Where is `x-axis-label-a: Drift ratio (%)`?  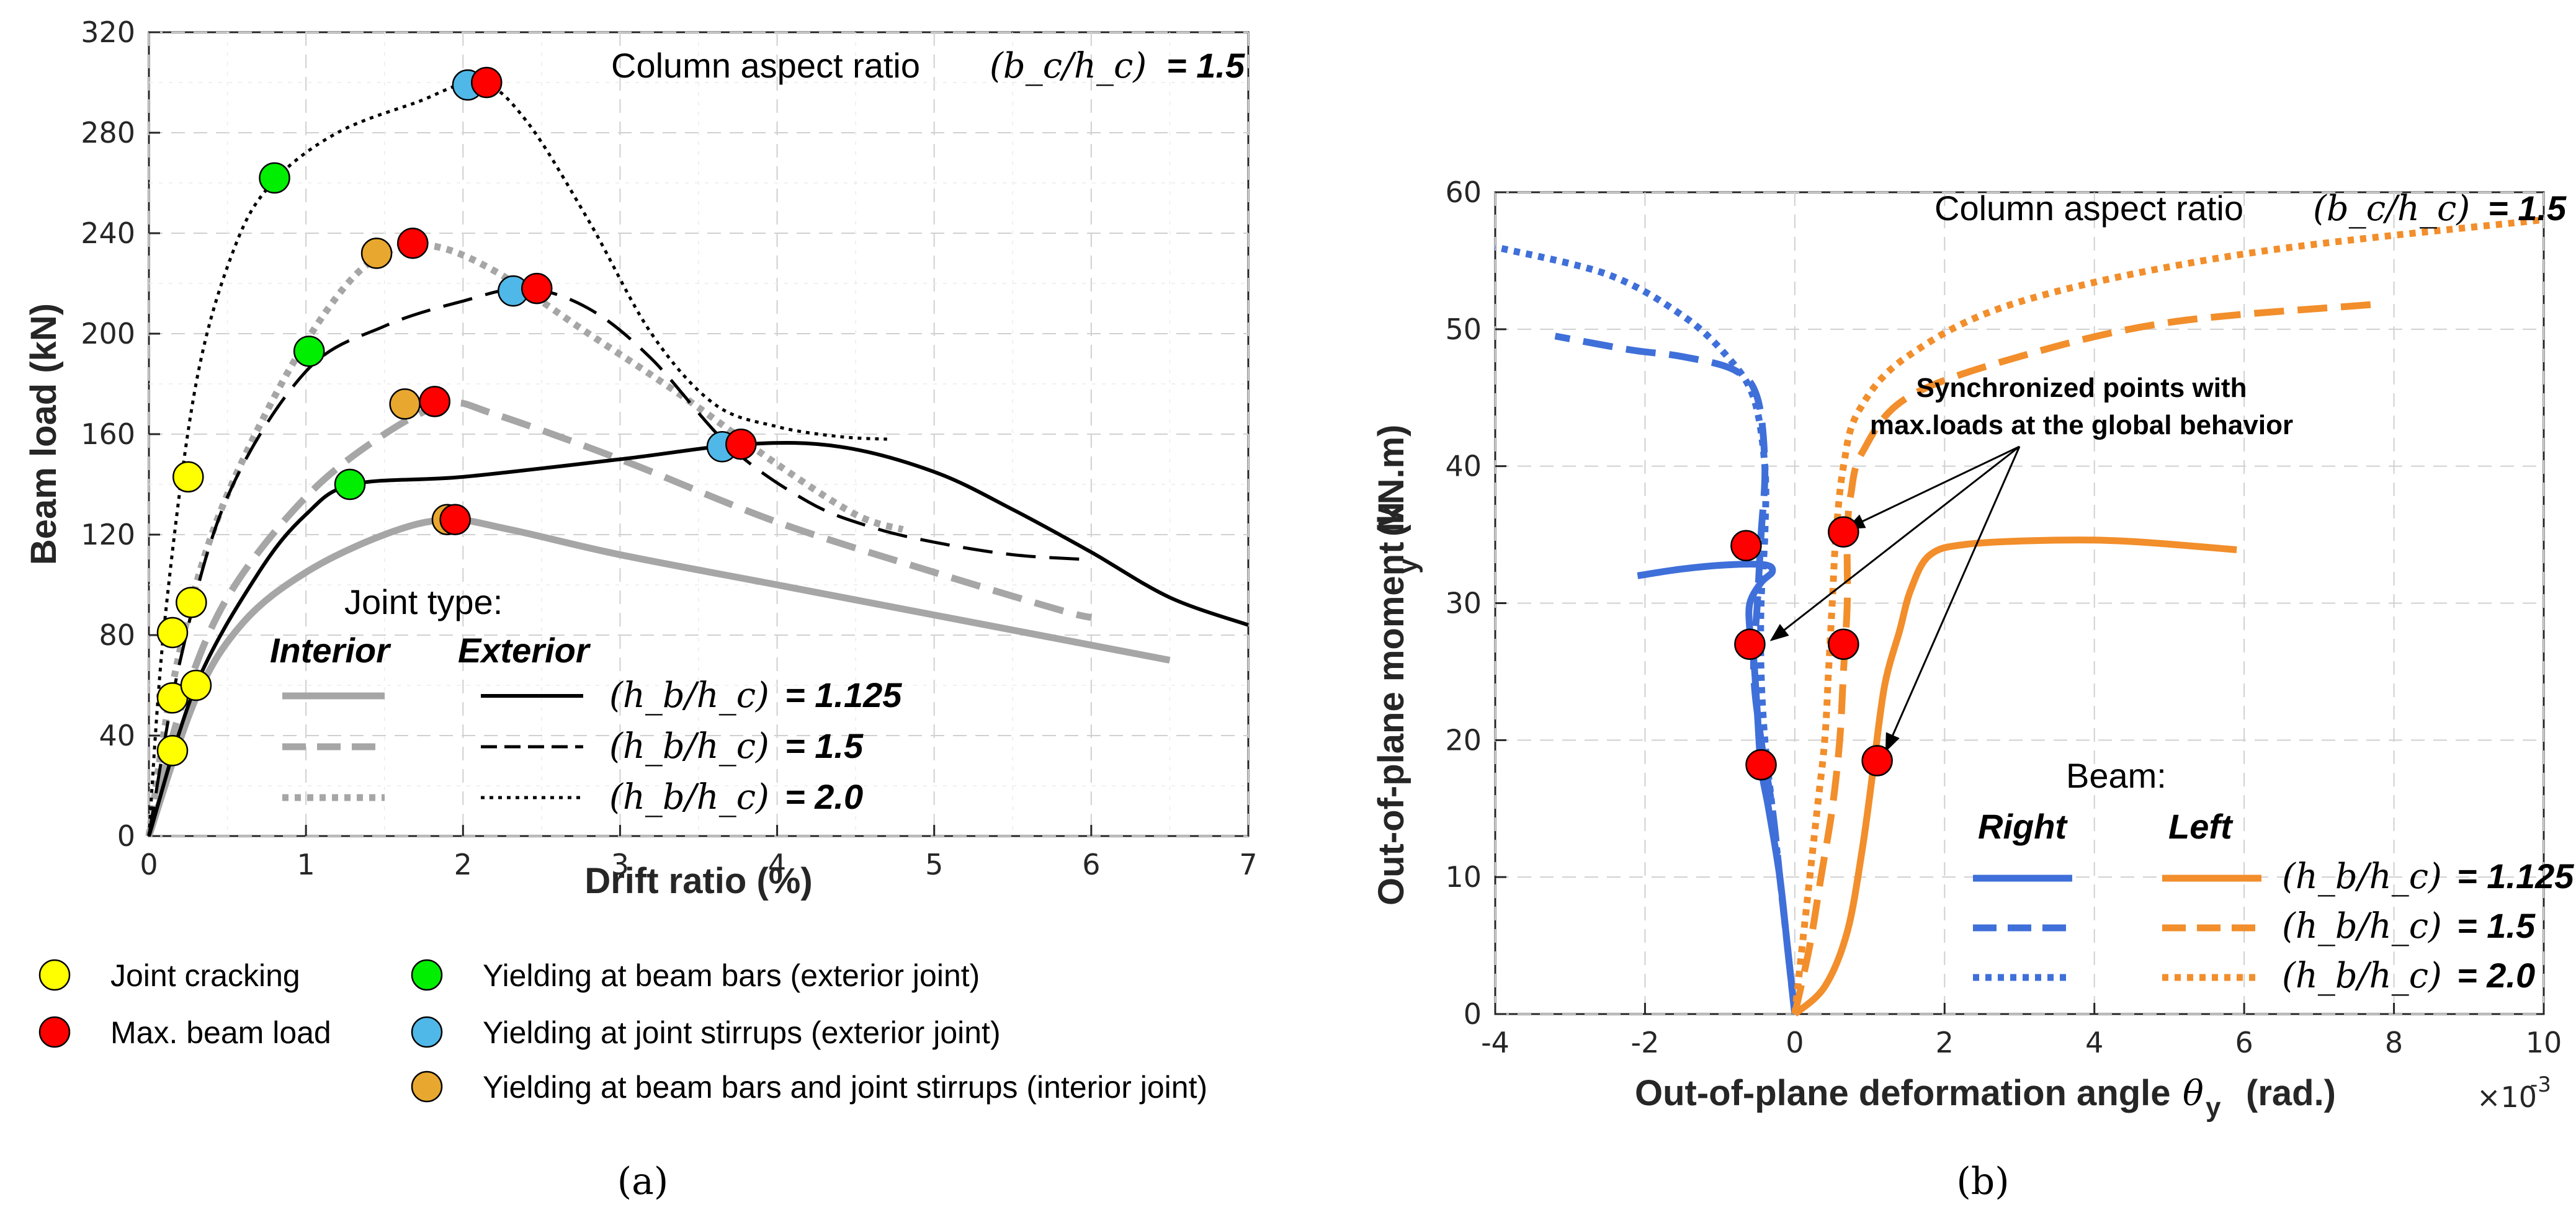 x-axis-label-a: Drift ratio (%) is located at coordinates (698, 881).